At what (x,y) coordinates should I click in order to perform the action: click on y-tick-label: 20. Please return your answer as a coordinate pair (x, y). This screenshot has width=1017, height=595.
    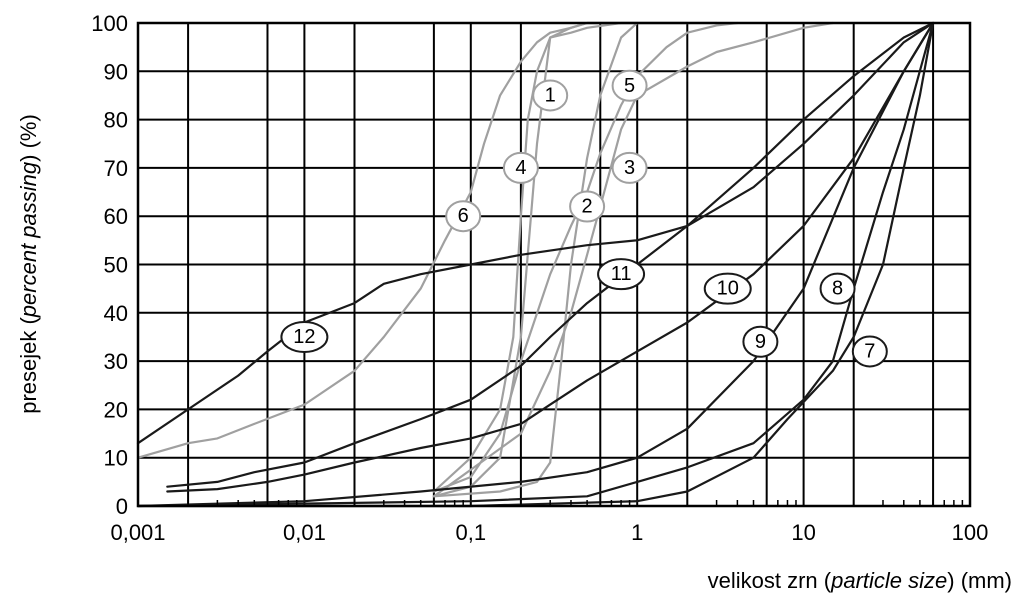
    Looking at the image, I should click on (116, 409).